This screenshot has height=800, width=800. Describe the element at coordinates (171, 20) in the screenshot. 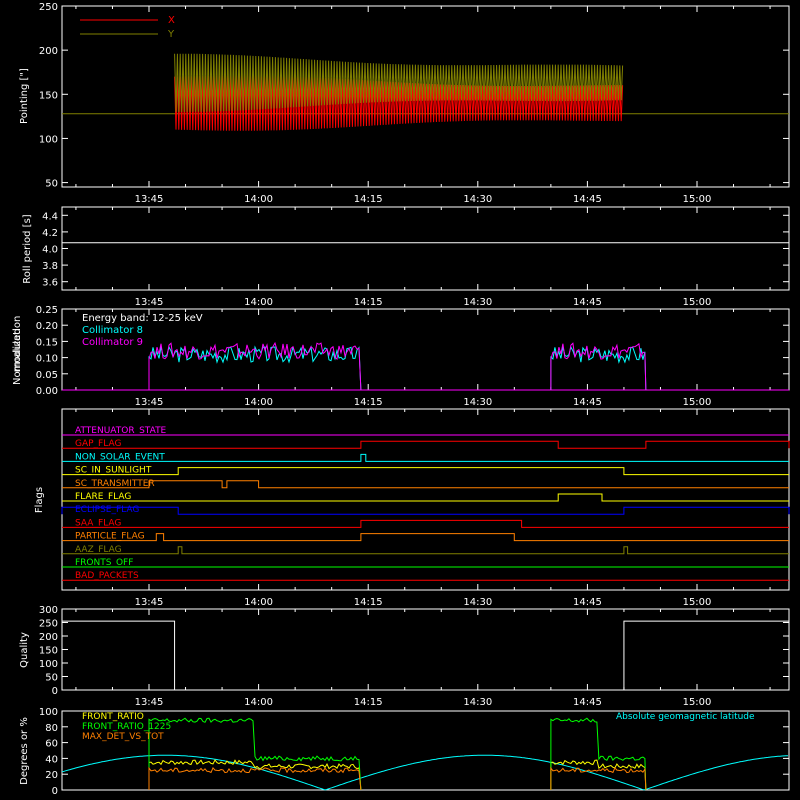

I see `legend-x-label: X` at that location.